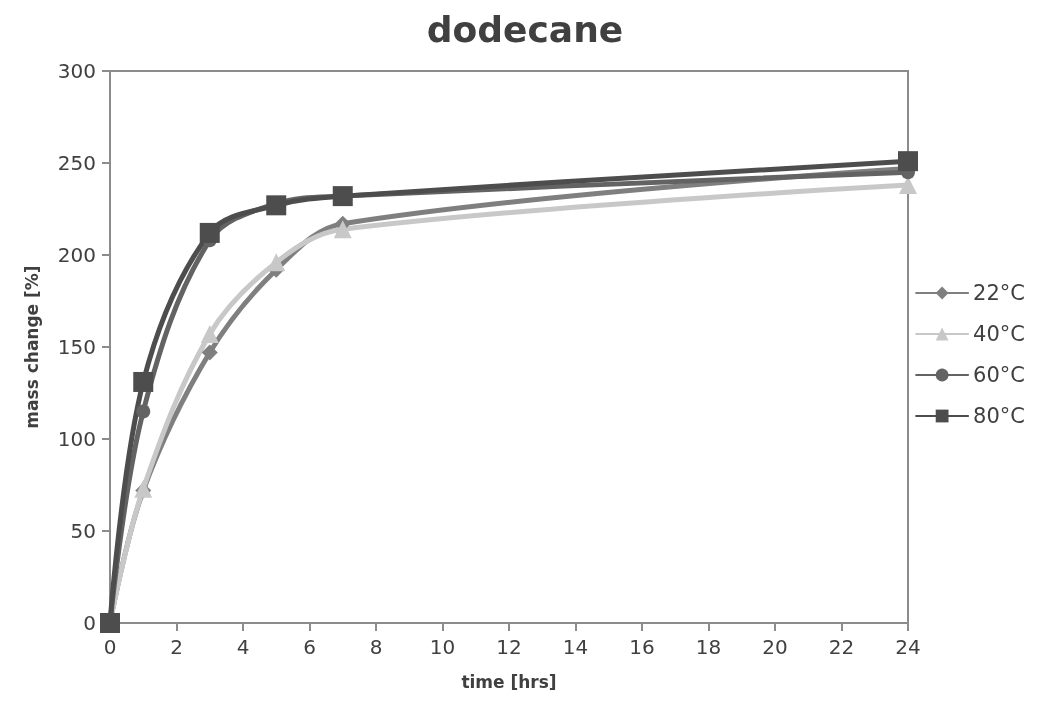 This screenshot has width=1050, height=709. What do you see at coordinates (176, 647) in the screenshot?
I see `x-tick-label: 2` at bounding box center [176, 647].